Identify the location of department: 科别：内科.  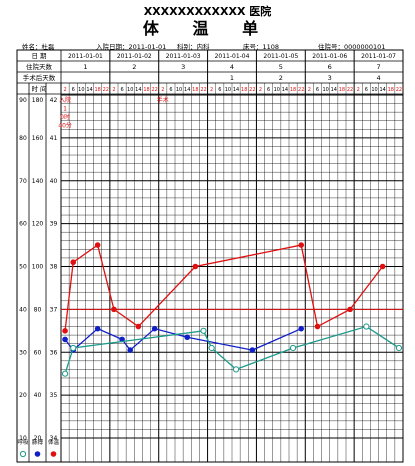
(193, 46).